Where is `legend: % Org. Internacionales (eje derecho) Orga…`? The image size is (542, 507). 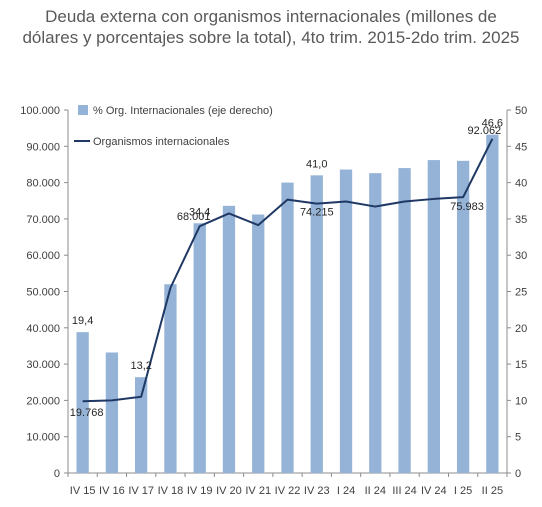 legend: % Org. Internacionales (eje derecho) Orga… is located at coordinates (173, 126).